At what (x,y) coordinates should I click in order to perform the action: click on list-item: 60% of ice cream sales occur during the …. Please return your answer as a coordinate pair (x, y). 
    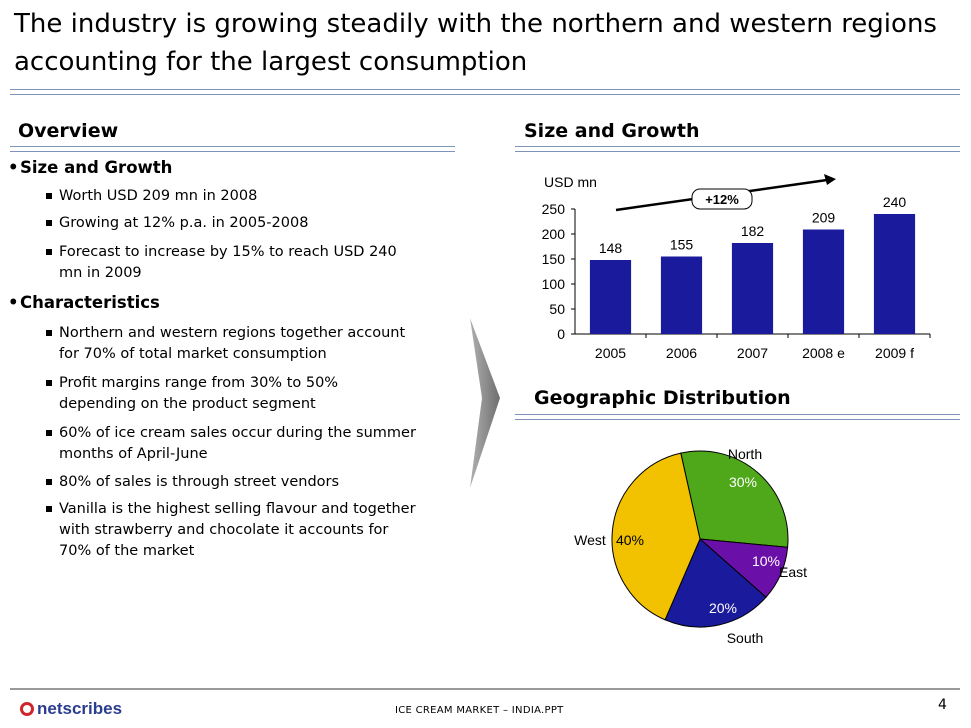
    Looking at the image, I should click on (232, 444).